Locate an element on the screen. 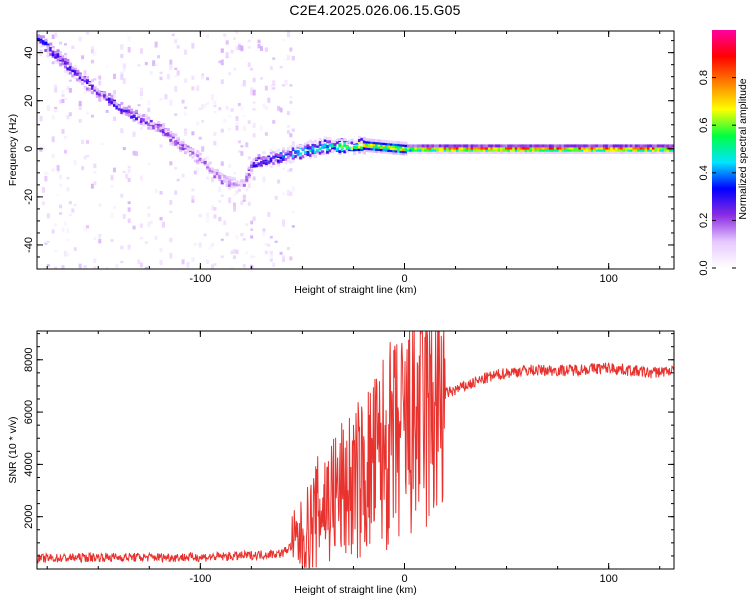 Image resolution: width=750 pixels, height=600 pixels. colorbar-tick-label: 0.8 is located at coordinates (704, 77).